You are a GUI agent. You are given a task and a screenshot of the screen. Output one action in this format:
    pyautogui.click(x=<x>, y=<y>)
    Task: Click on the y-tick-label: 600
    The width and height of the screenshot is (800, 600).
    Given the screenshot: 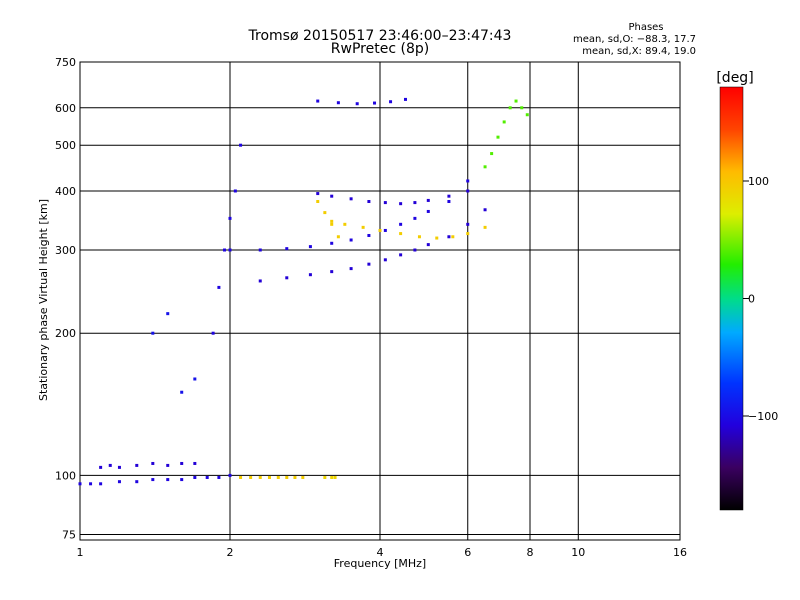 What is the action you would take?
    pyautogui.click(x=65, y=108)
    